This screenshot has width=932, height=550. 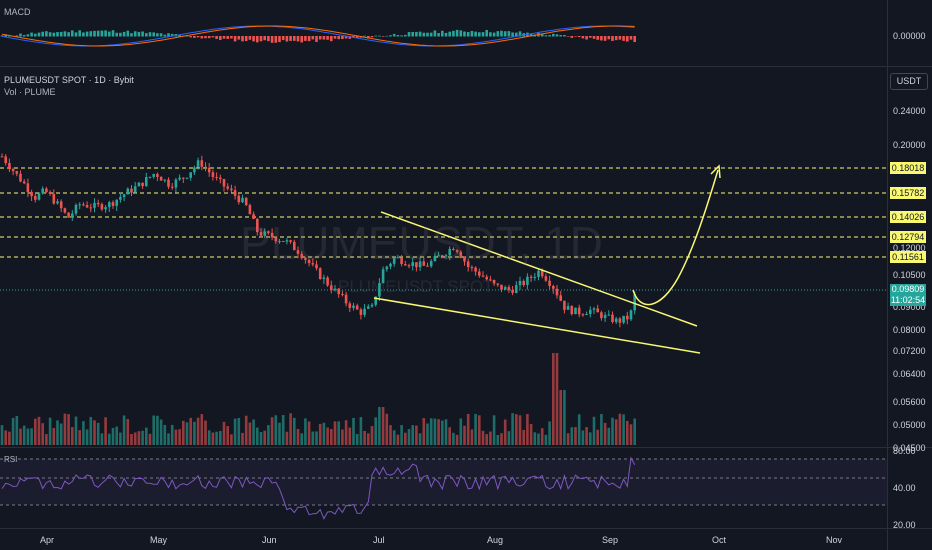 What do you see at coordinates (610, 540) in the screenshot?
I see `time-axis-month: Sep` at bounding box center [610, 540].